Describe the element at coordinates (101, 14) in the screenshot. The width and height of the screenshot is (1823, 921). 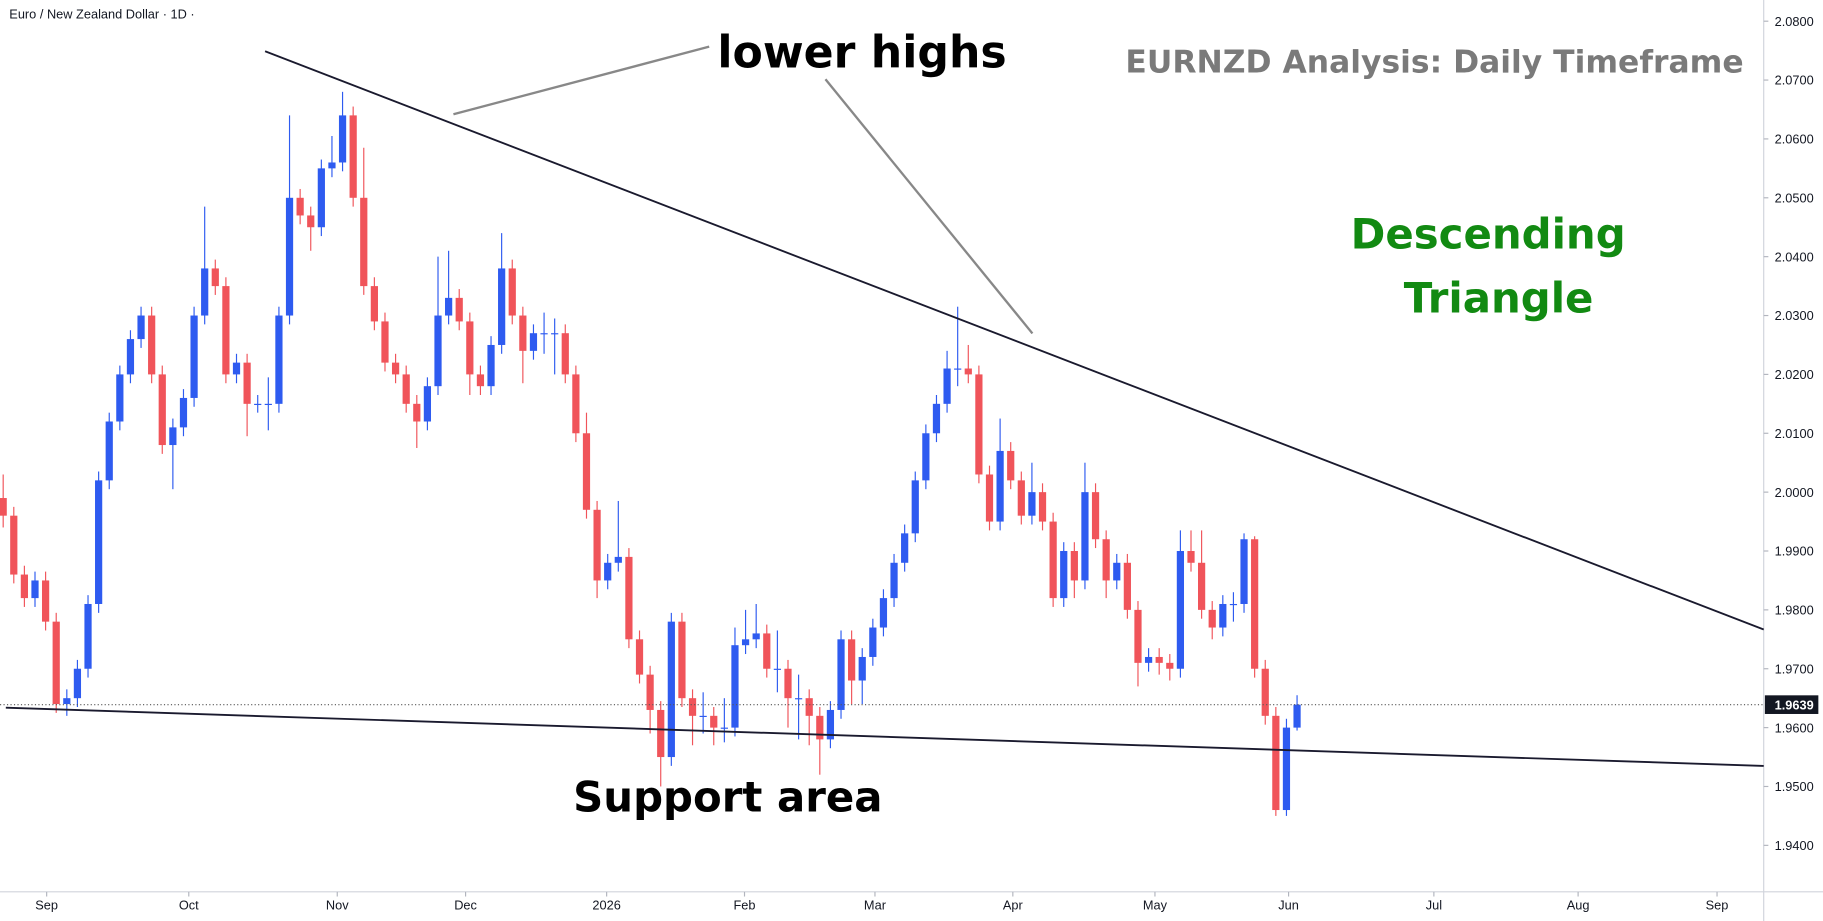
I see `symbol-title: Euro / New Zealand Dollar · 1D ·` at that location.